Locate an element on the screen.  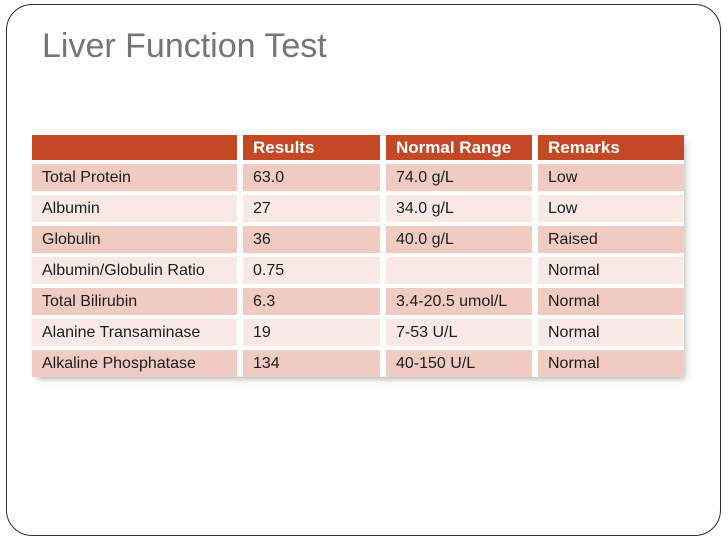
table-row: Albumin 27 34.0 g/L Low is located at coordinates (358, 208).